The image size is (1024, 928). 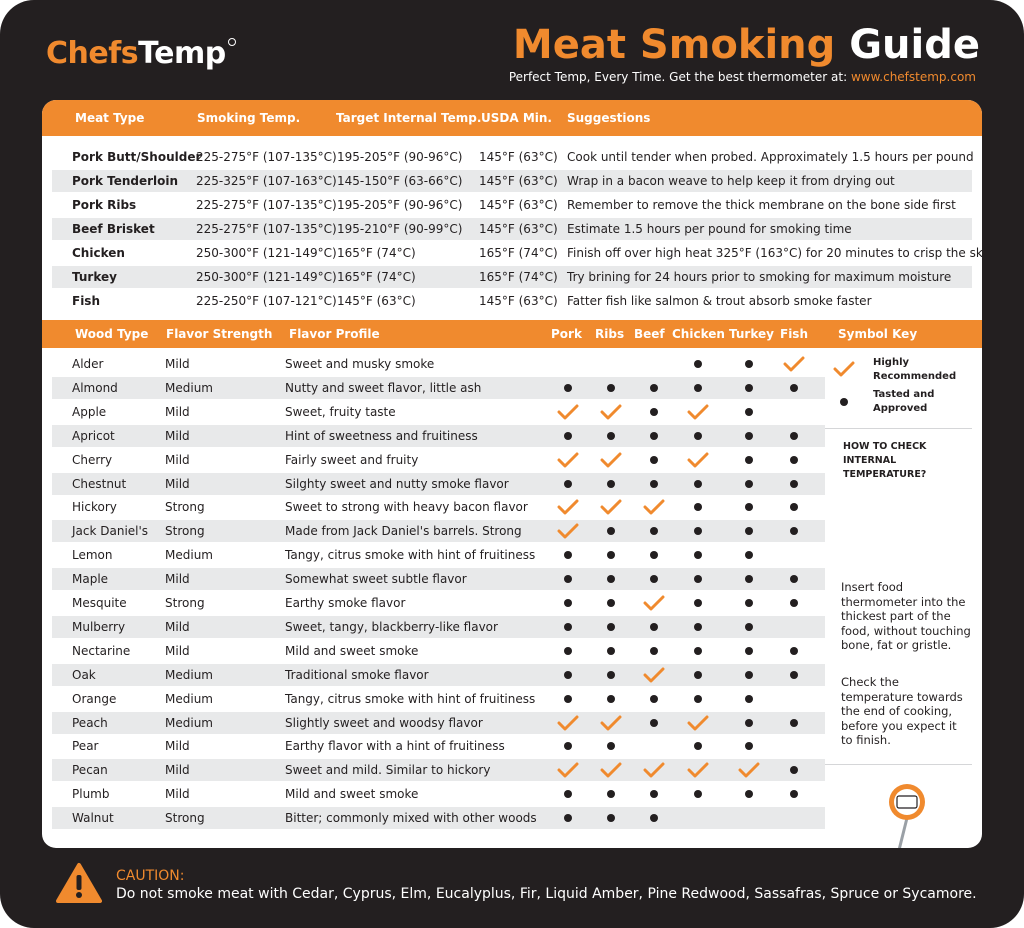 What do you see at coordinates (185, 507) in the screenshot?
I see `wood-strength: Strong` at bounding box center [185, 507].